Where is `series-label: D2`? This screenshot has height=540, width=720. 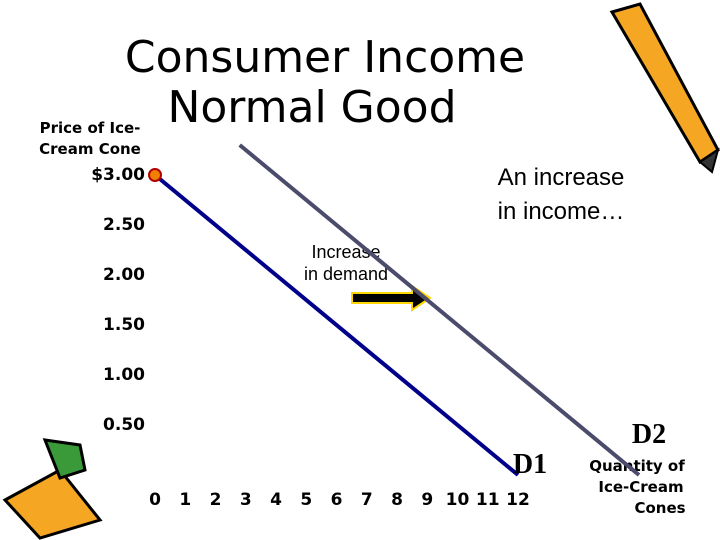
series-label: D2 is located at coordinates (649, 434).